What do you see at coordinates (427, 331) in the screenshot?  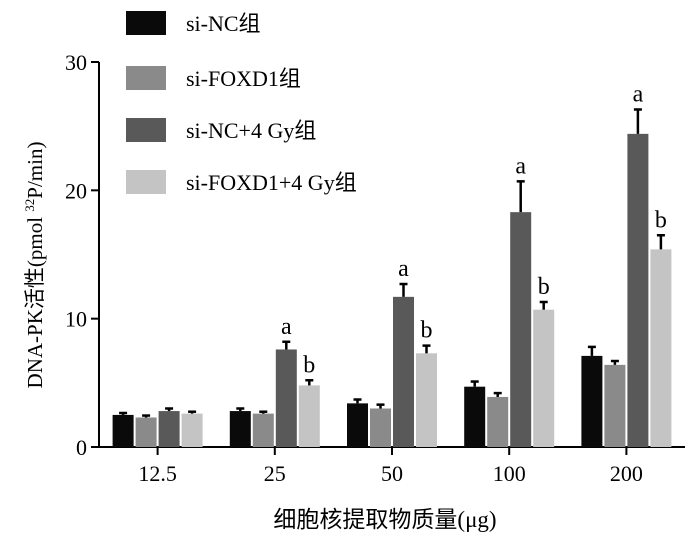 I see `significance-label-s4-c2: b` at bounding box center [427, 331].